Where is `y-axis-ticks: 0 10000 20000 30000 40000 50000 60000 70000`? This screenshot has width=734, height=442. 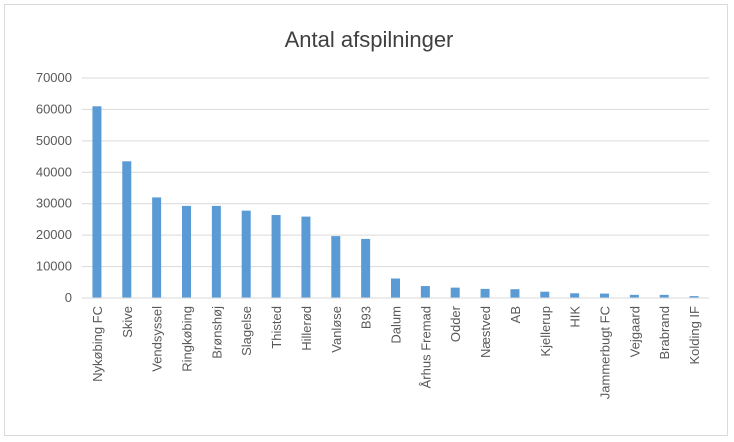
y-axis-ticks: 0 10000 20000 30000 40000 50000 60000 70000 is located at coordinates (54, 187).